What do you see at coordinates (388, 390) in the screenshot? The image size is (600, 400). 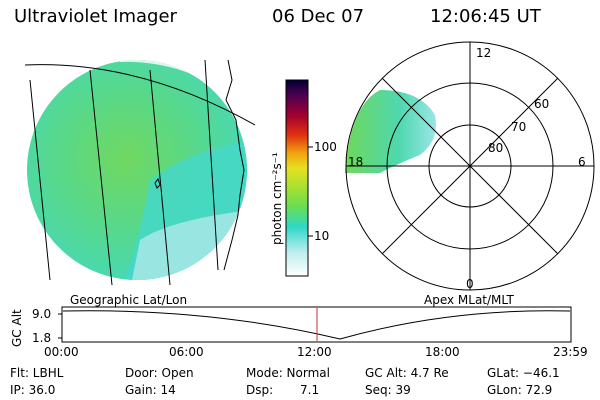 I see `info-seq: Seq: 39` at bounding box center [388, 390].